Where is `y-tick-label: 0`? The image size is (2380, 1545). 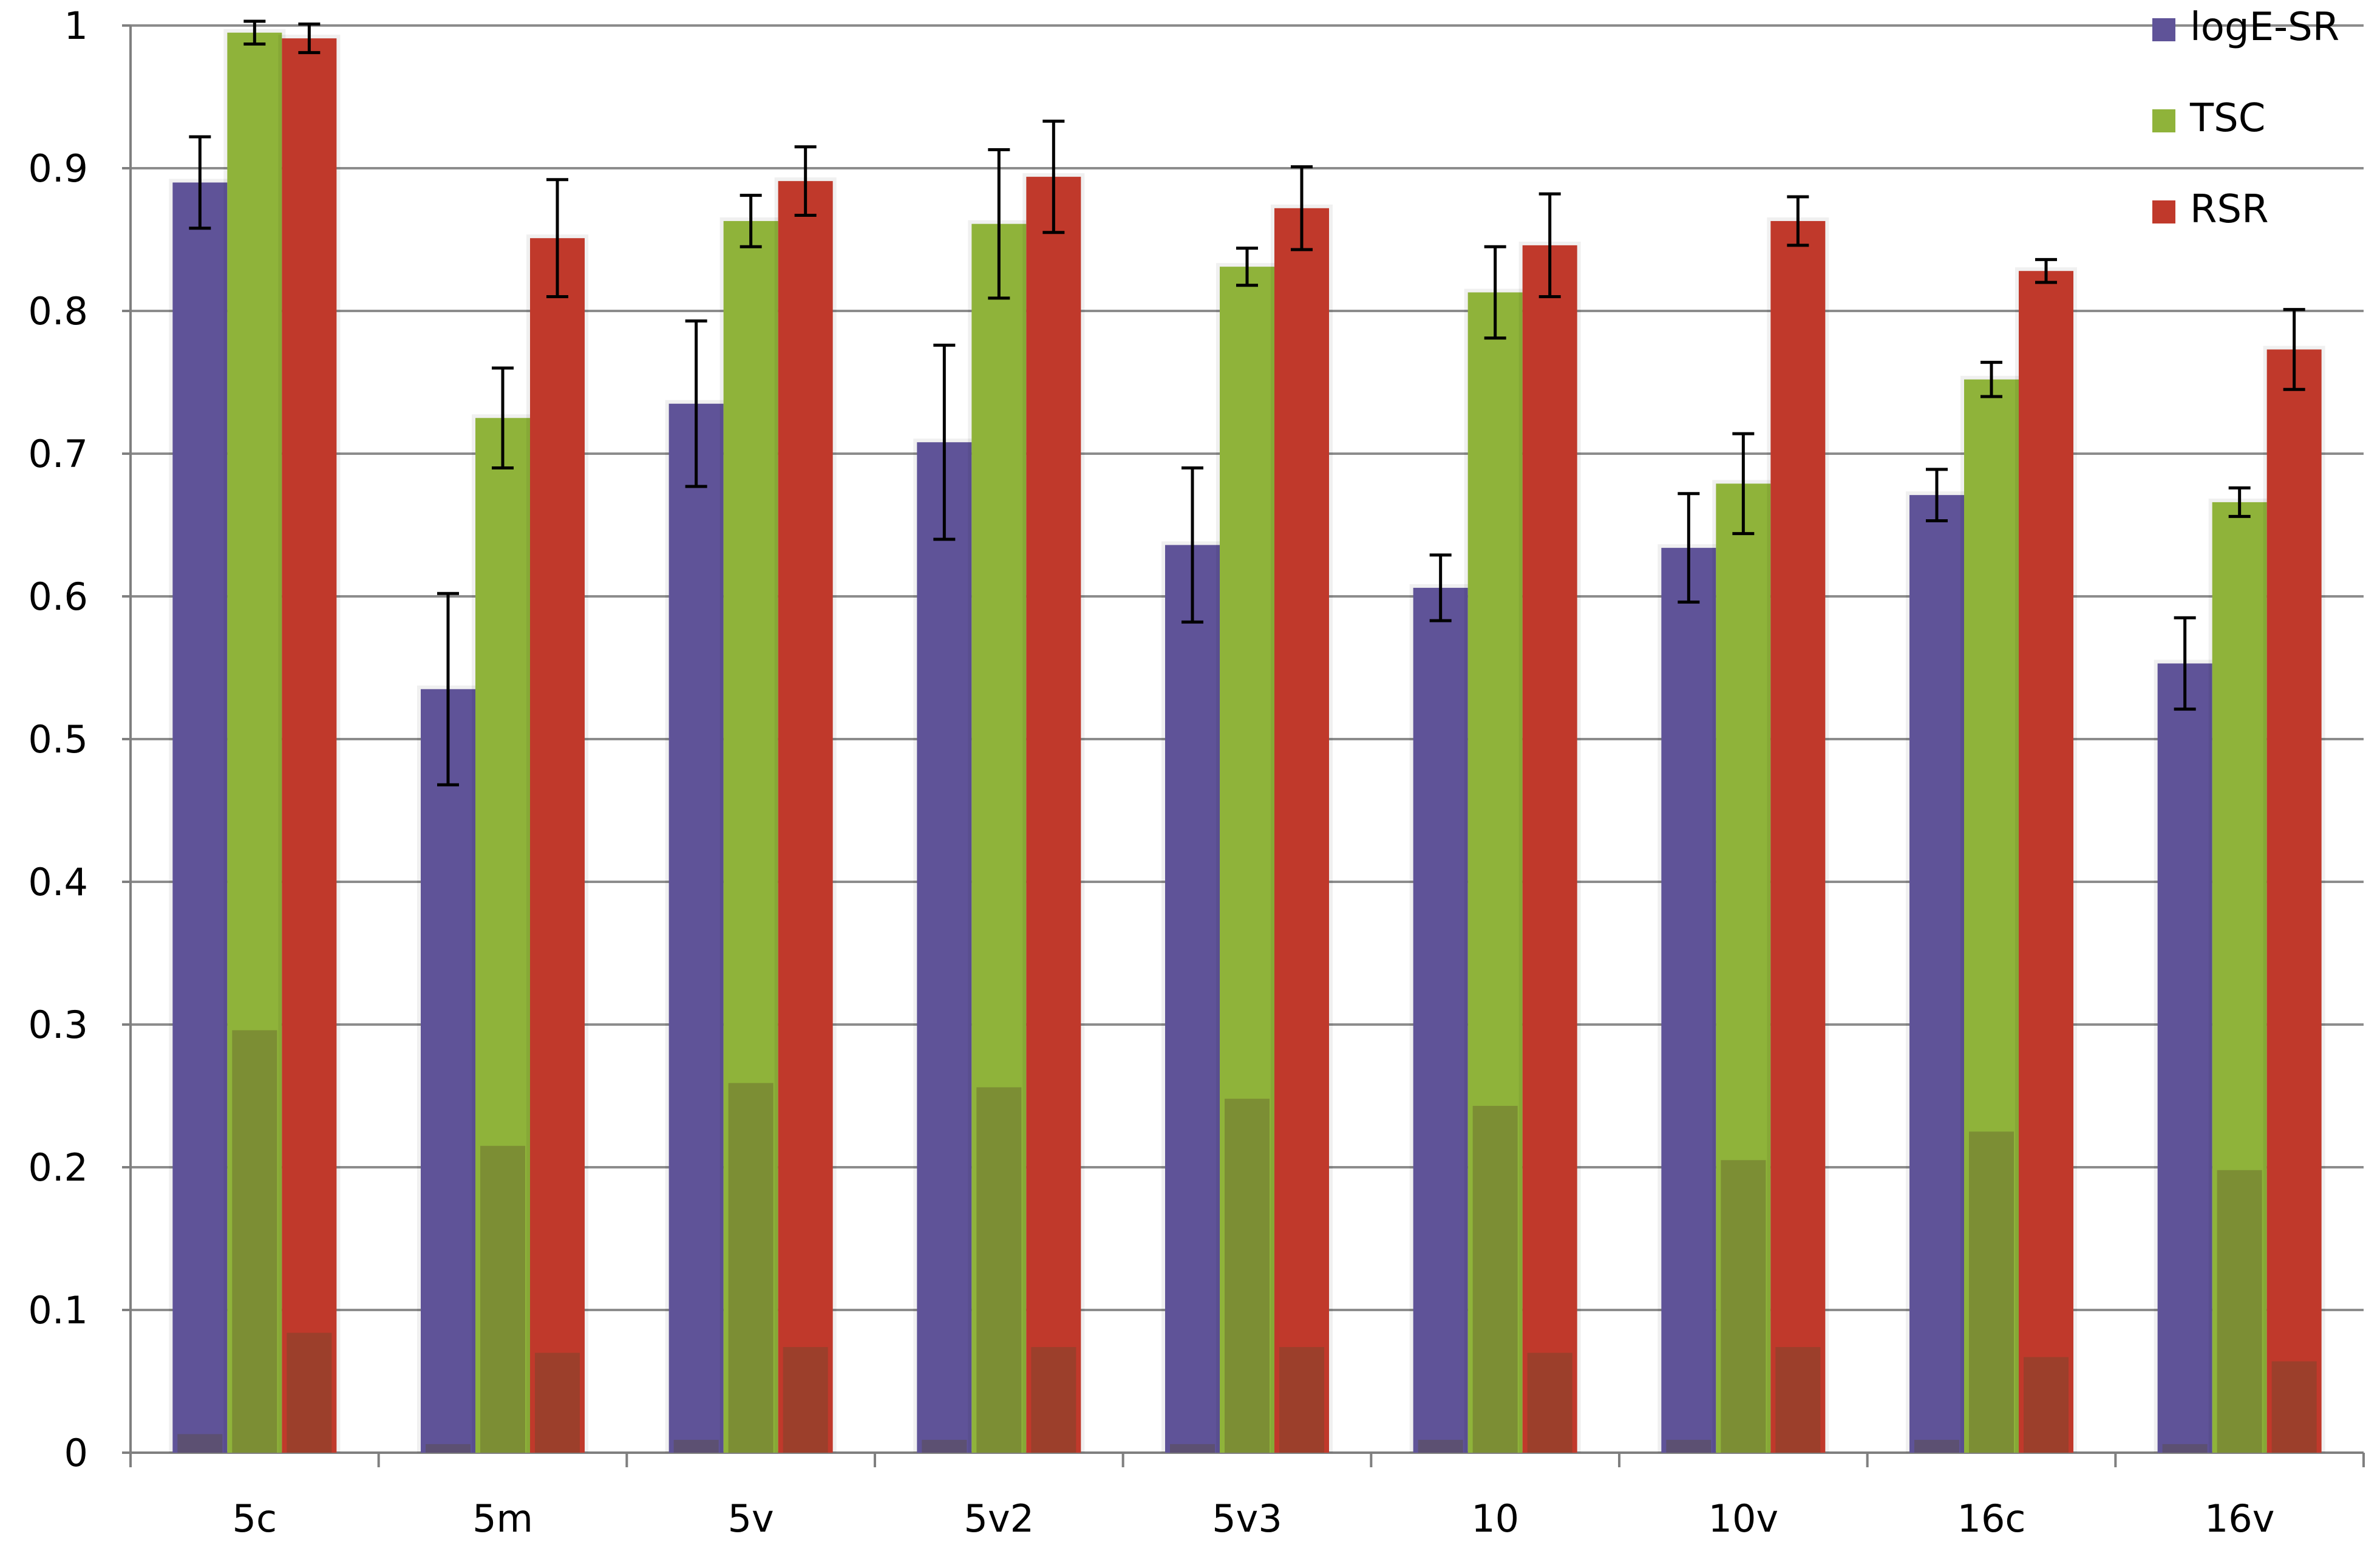
y-tick-label: 0 is located at coordinates (76, 1453).